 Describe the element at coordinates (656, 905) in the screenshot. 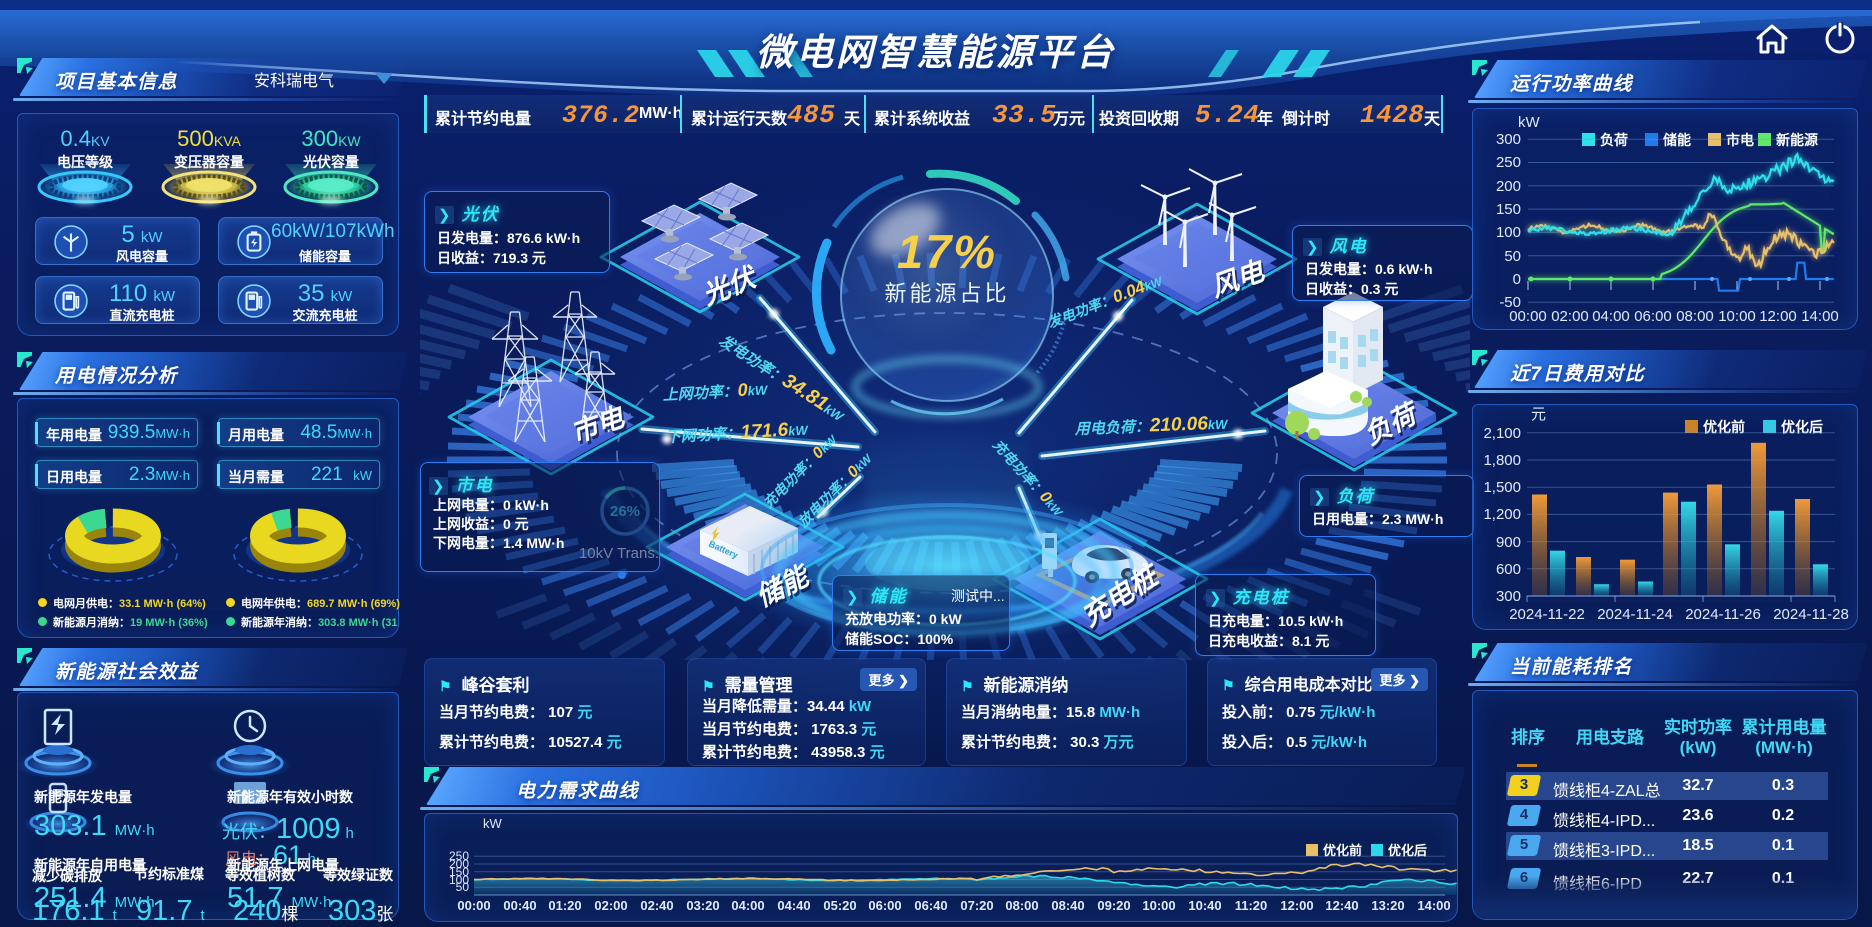

I see `svg-text: 02:40` at that location.